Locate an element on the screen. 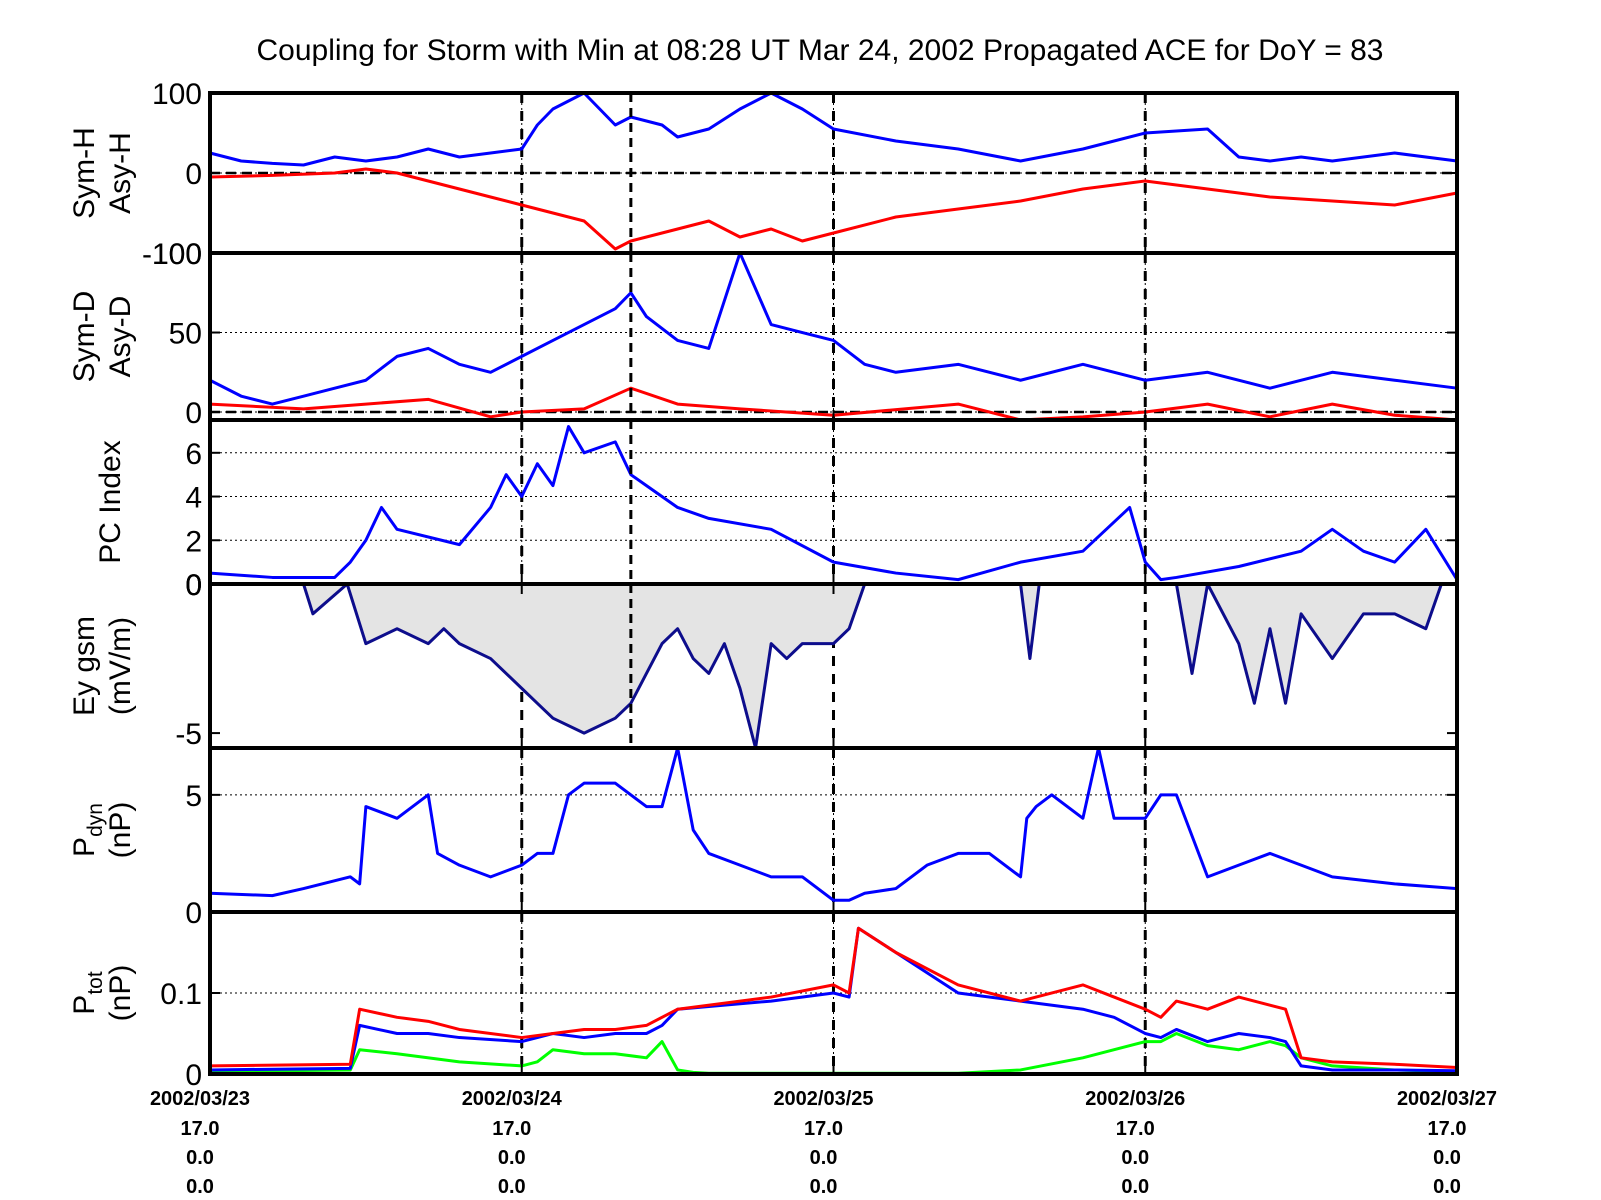 The image size is (1601, 1200). y-tick-label: 6 is located at coordinates (193, 454).